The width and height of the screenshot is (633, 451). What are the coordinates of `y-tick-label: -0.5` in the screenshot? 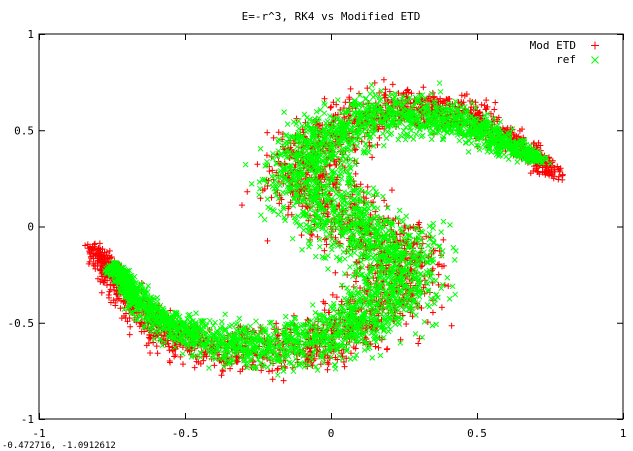 It's located at (21, 323).